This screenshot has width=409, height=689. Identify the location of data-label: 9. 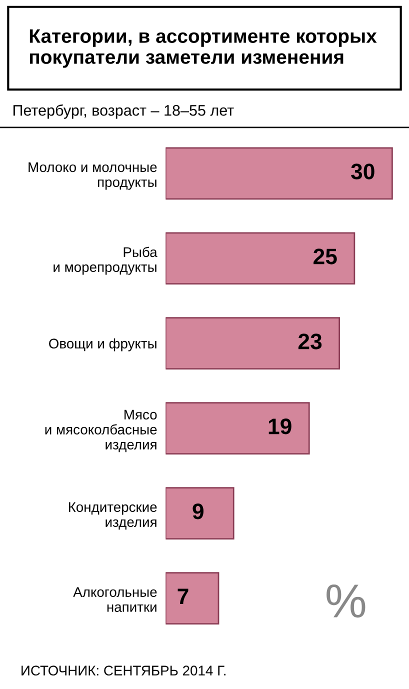
(198, 512).